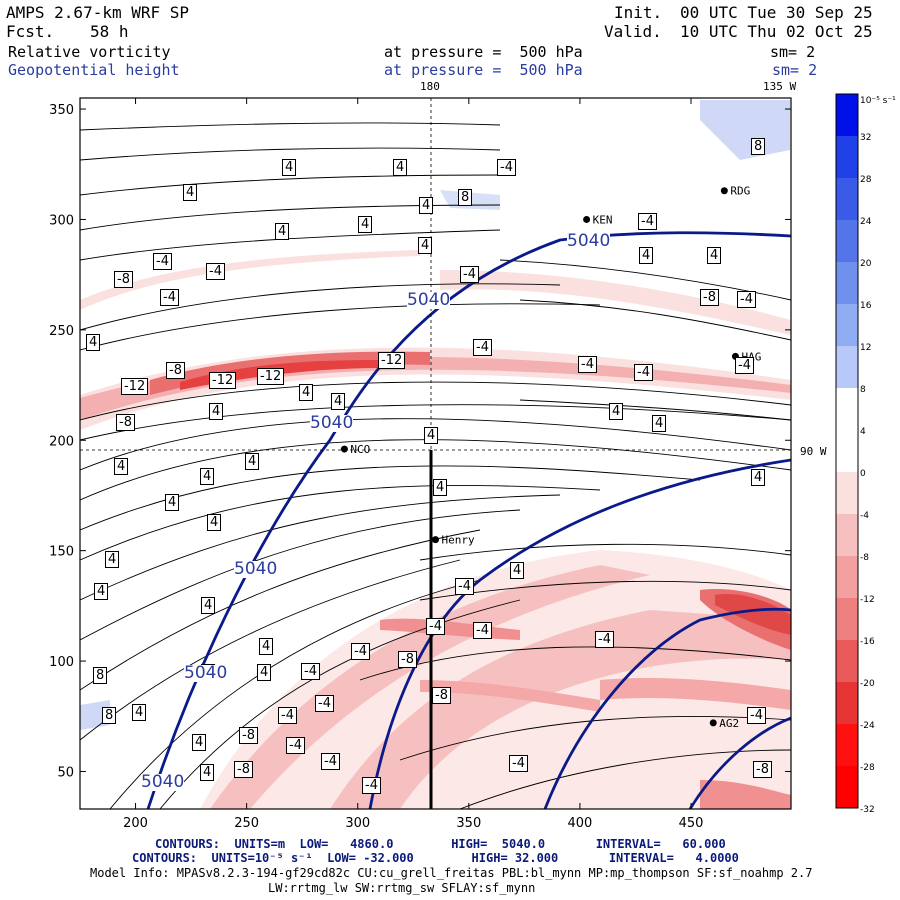 This screenshot has height=900, width=900. Describe the element at coordinates (867, 810) in the screenshot. I see `colorbar-tick-label: -32` at that location.